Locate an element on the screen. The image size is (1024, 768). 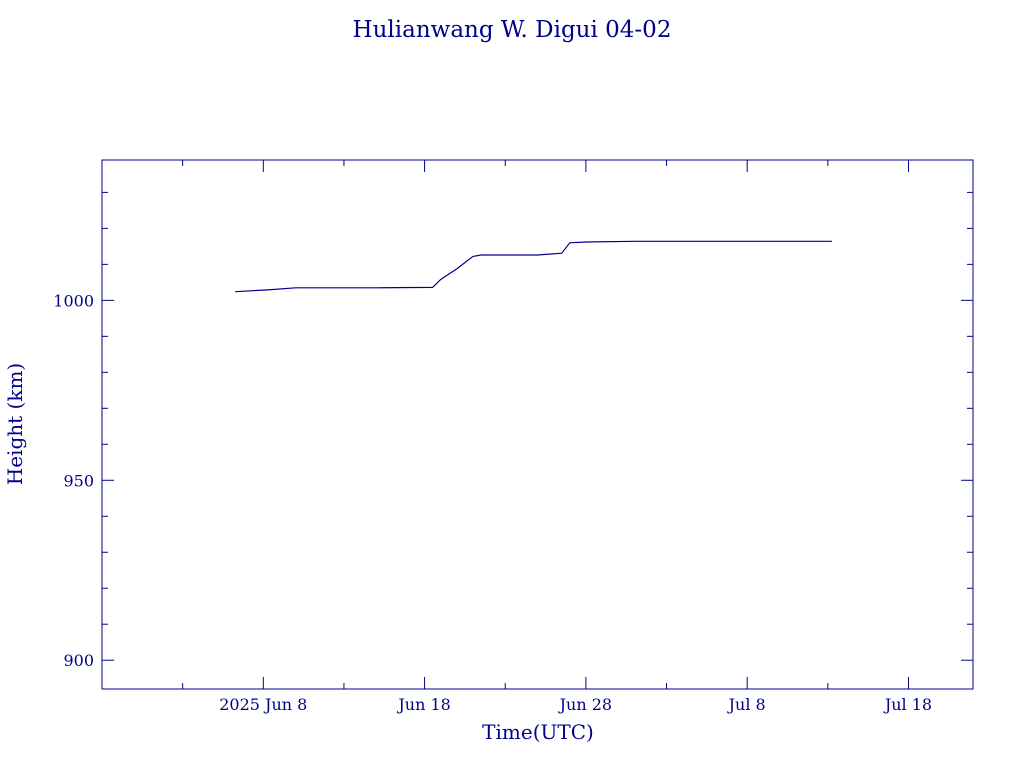
x-tick-label: Jul 8 is located at coordinates (746, 704).